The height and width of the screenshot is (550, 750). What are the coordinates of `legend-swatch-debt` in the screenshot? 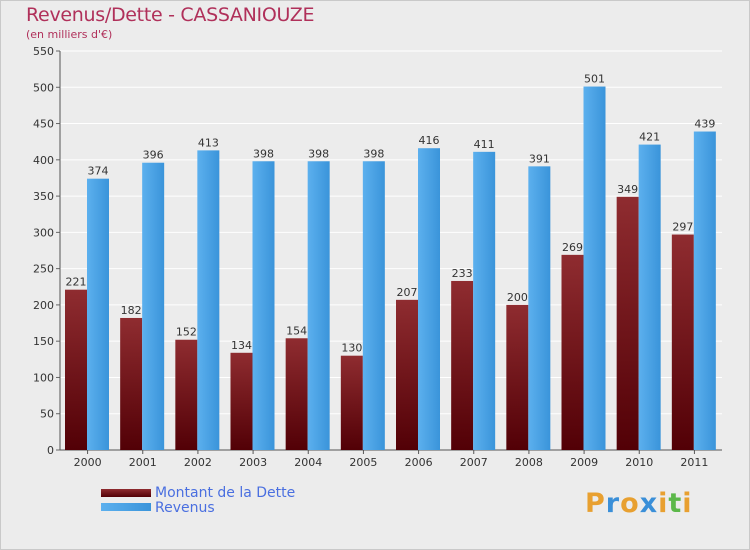 It's located at (126, 493).